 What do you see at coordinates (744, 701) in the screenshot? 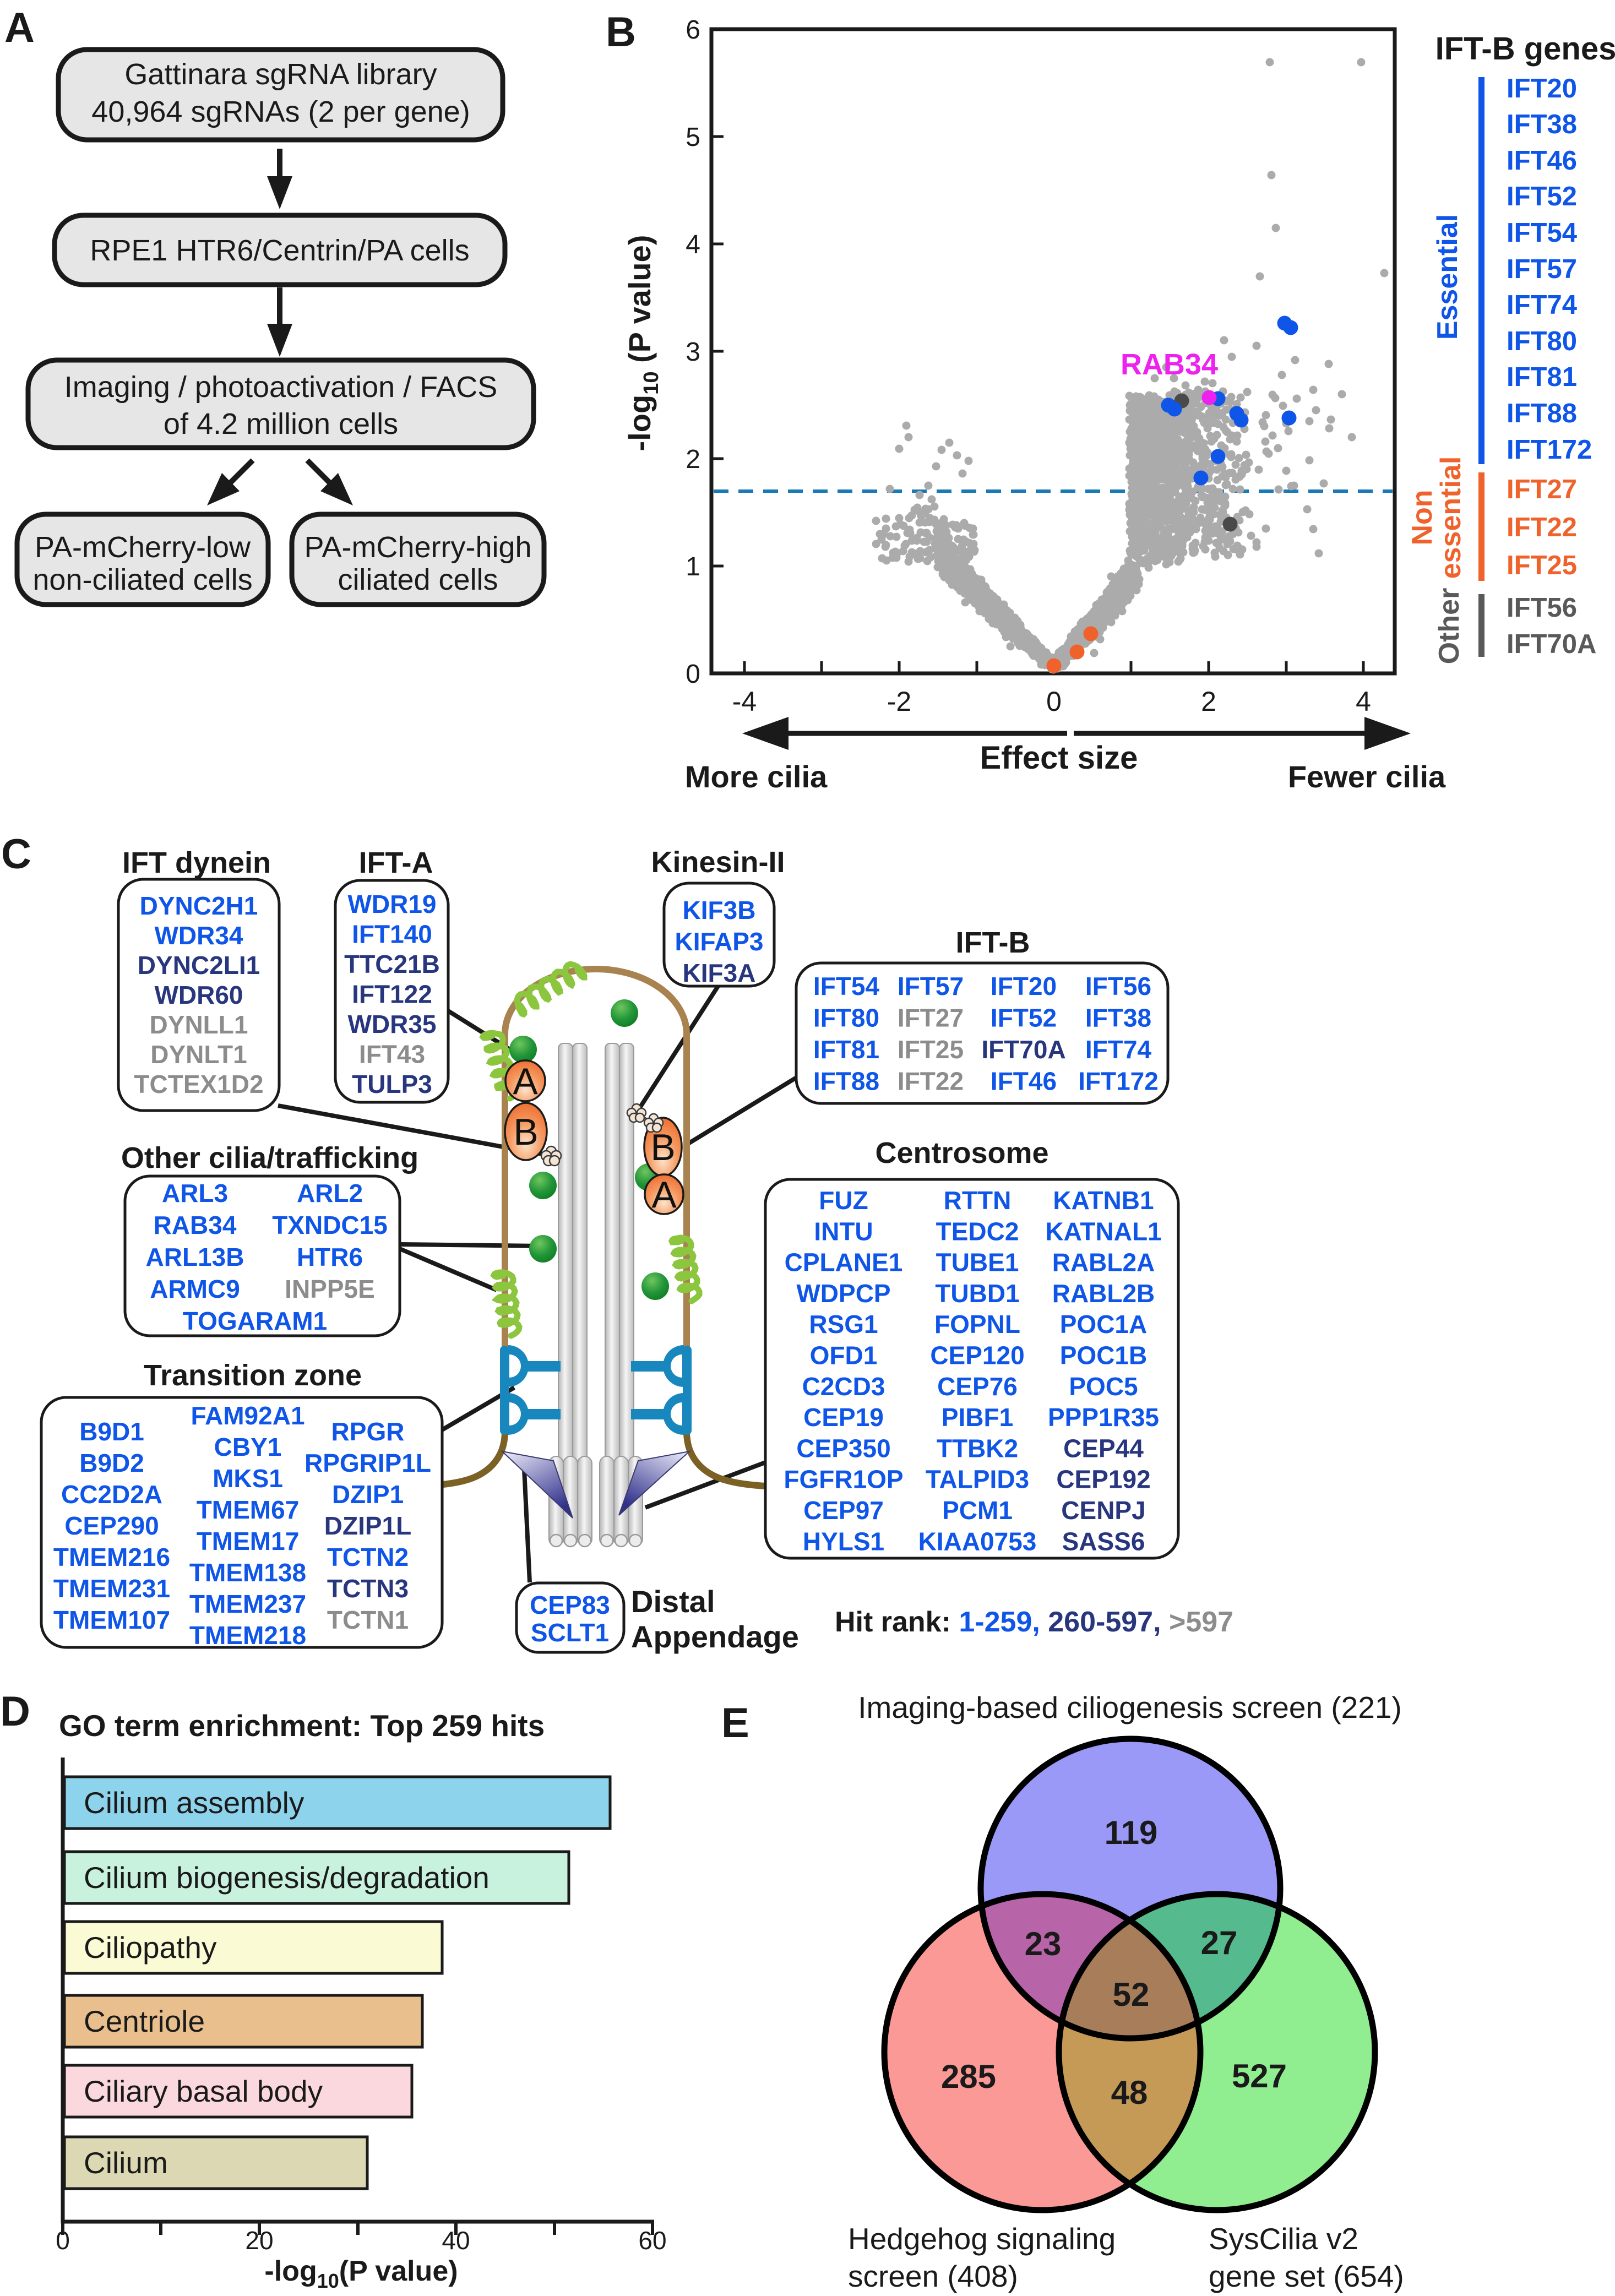
I see `svg-text: -4` at bounding box center [744, 701].